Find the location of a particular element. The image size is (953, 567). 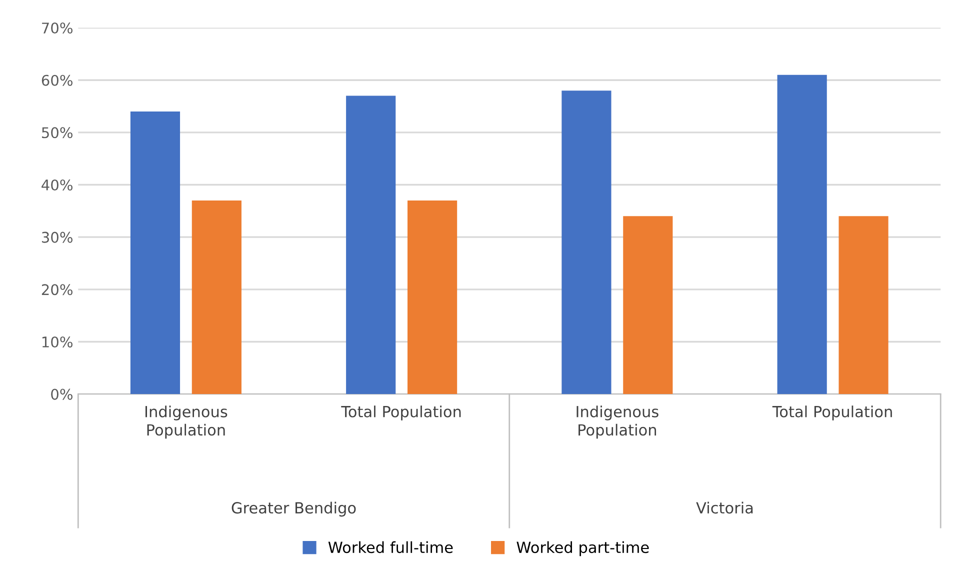

legend-label: Worked full-time is located at coordinates (390, 547).